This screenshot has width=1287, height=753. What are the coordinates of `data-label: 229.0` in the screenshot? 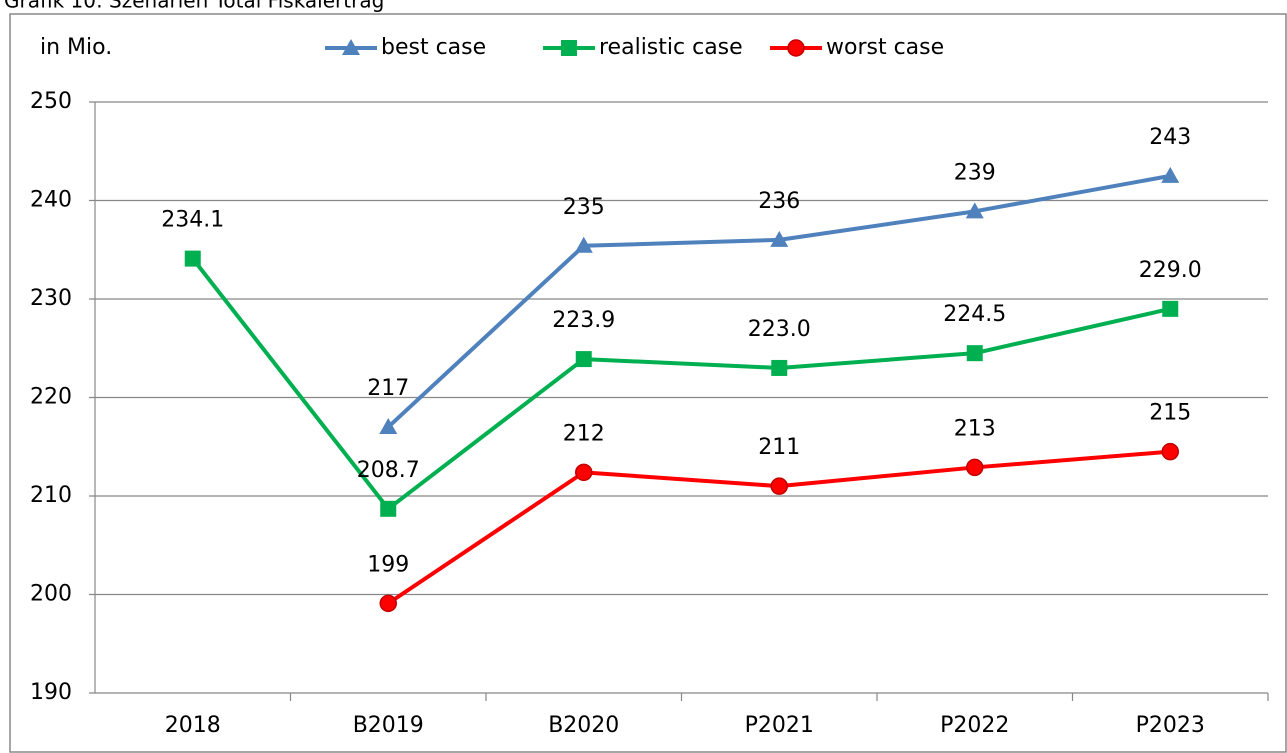 It's located at (1170, 270).